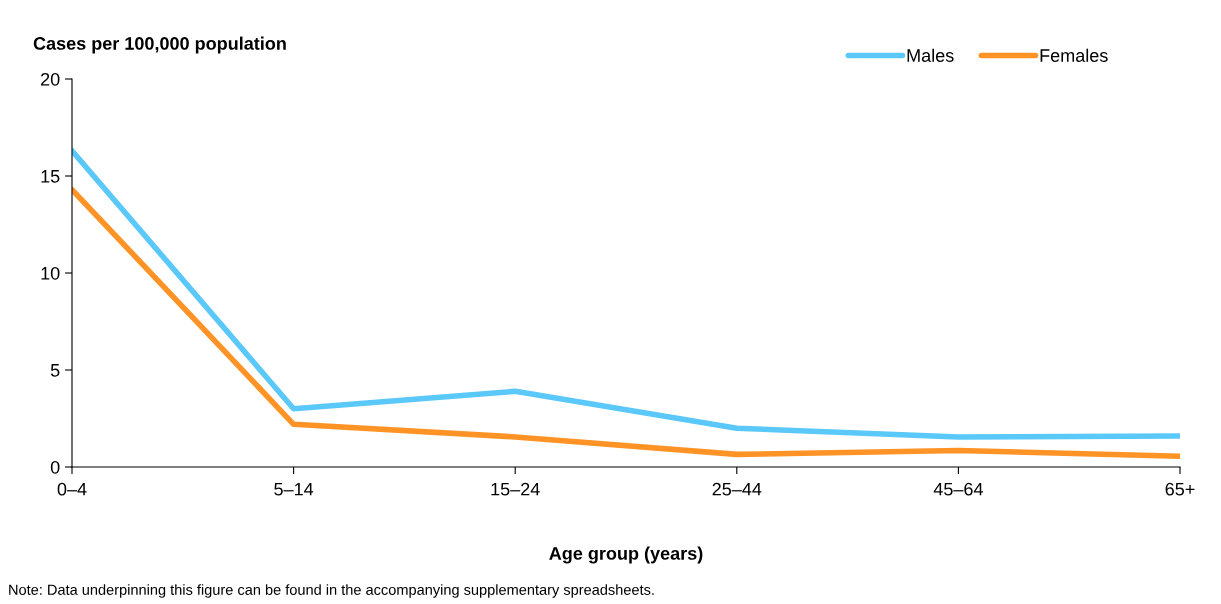 The image size is (1221, 604). Describe the element at coordinates (50, 176) in the screenshot. I see `y-tick-label: 15` at that location.